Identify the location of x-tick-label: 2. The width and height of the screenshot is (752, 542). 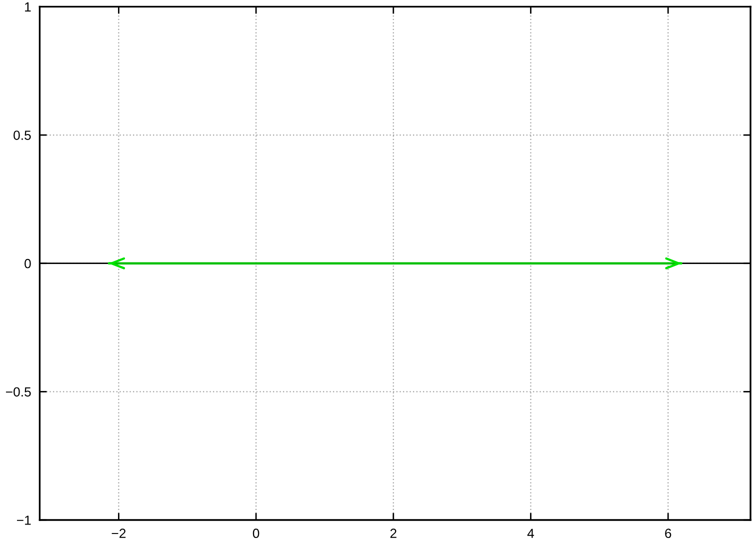
(393, 533).